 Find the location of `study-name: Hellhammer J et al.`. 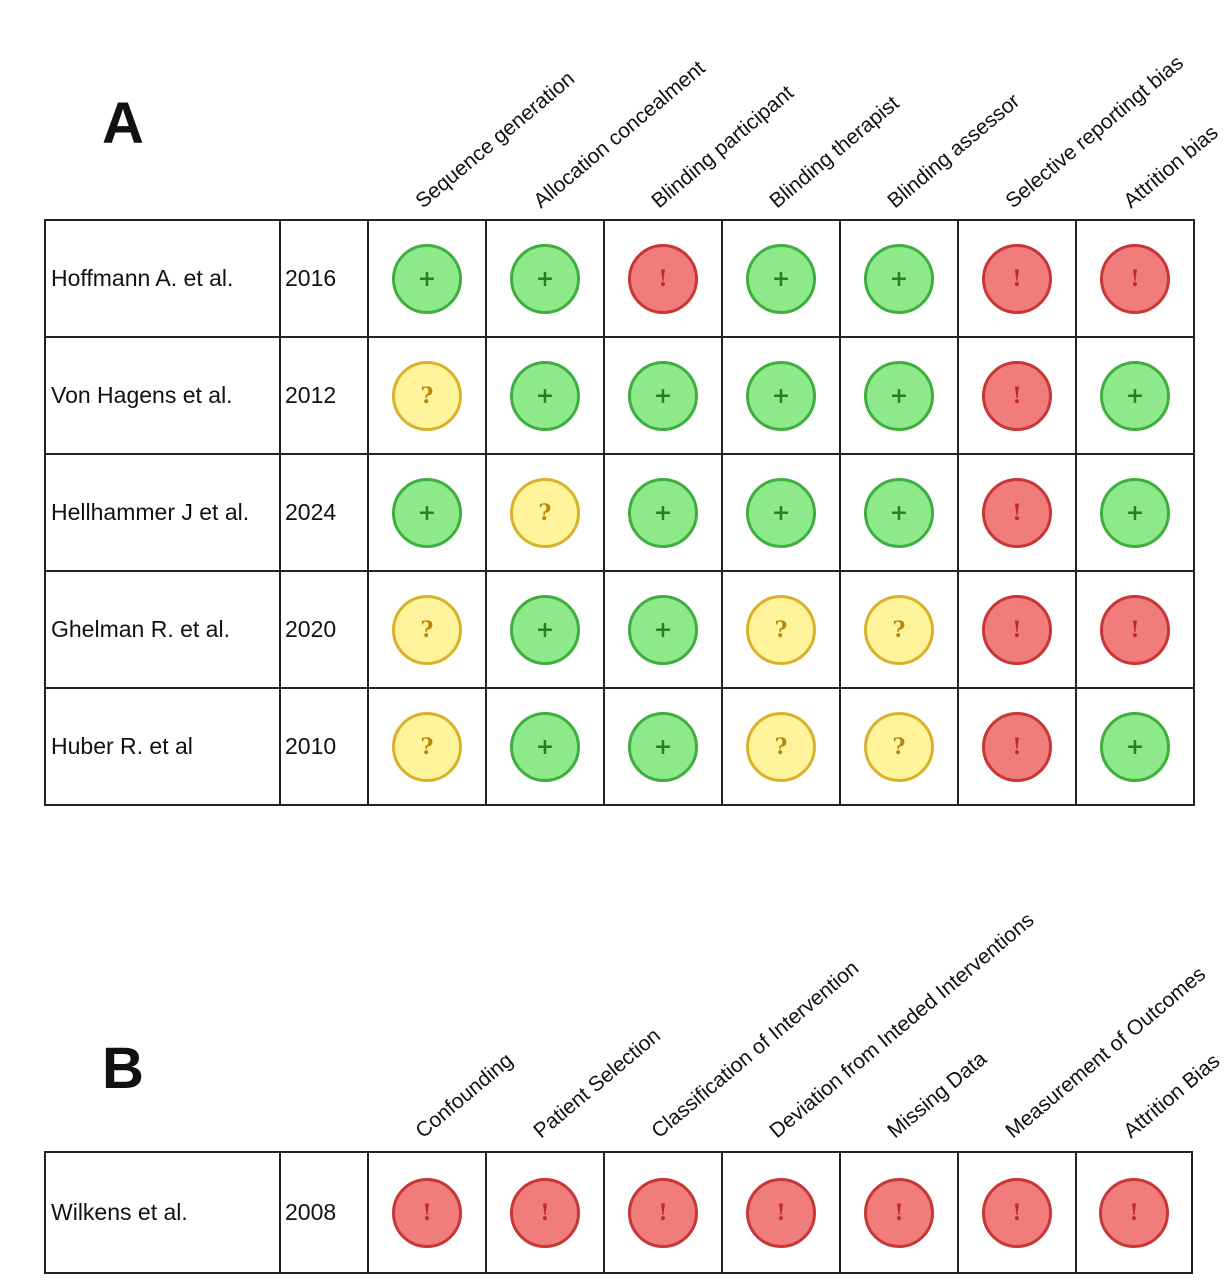

study-name: Hellhammer J et al. is located at coordinates (162, 512).